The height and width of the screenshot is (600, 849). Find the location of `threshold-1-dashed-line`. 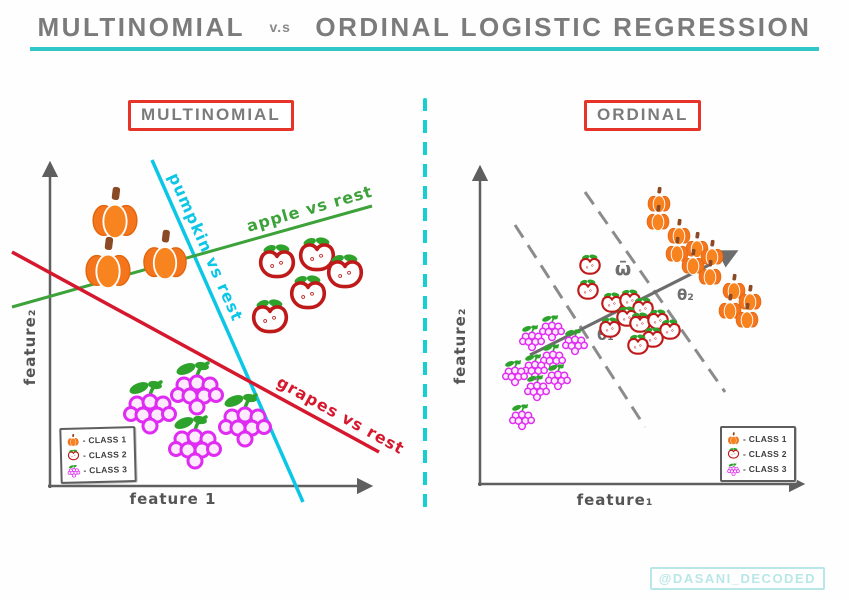

threshold-1-dashed-line is located at coordinates (580, 326).